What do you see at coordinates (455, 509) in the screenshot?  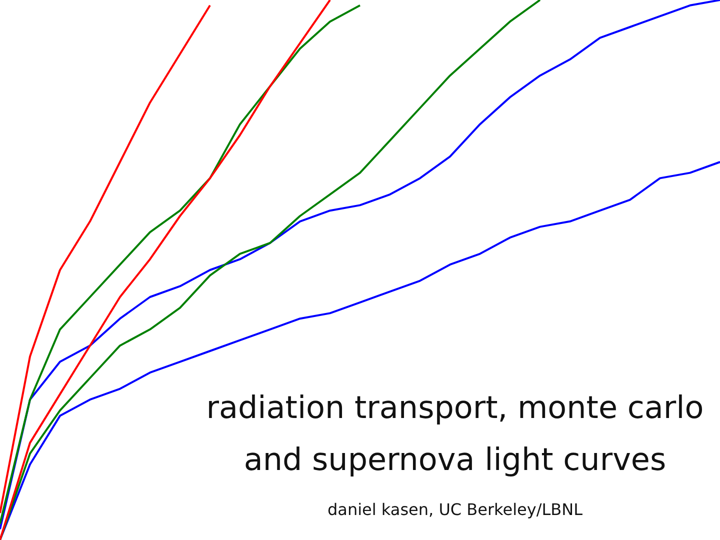 I see `text: daniel kasen, UC Berkeley/LBNL` at bounding box center [455, 509].